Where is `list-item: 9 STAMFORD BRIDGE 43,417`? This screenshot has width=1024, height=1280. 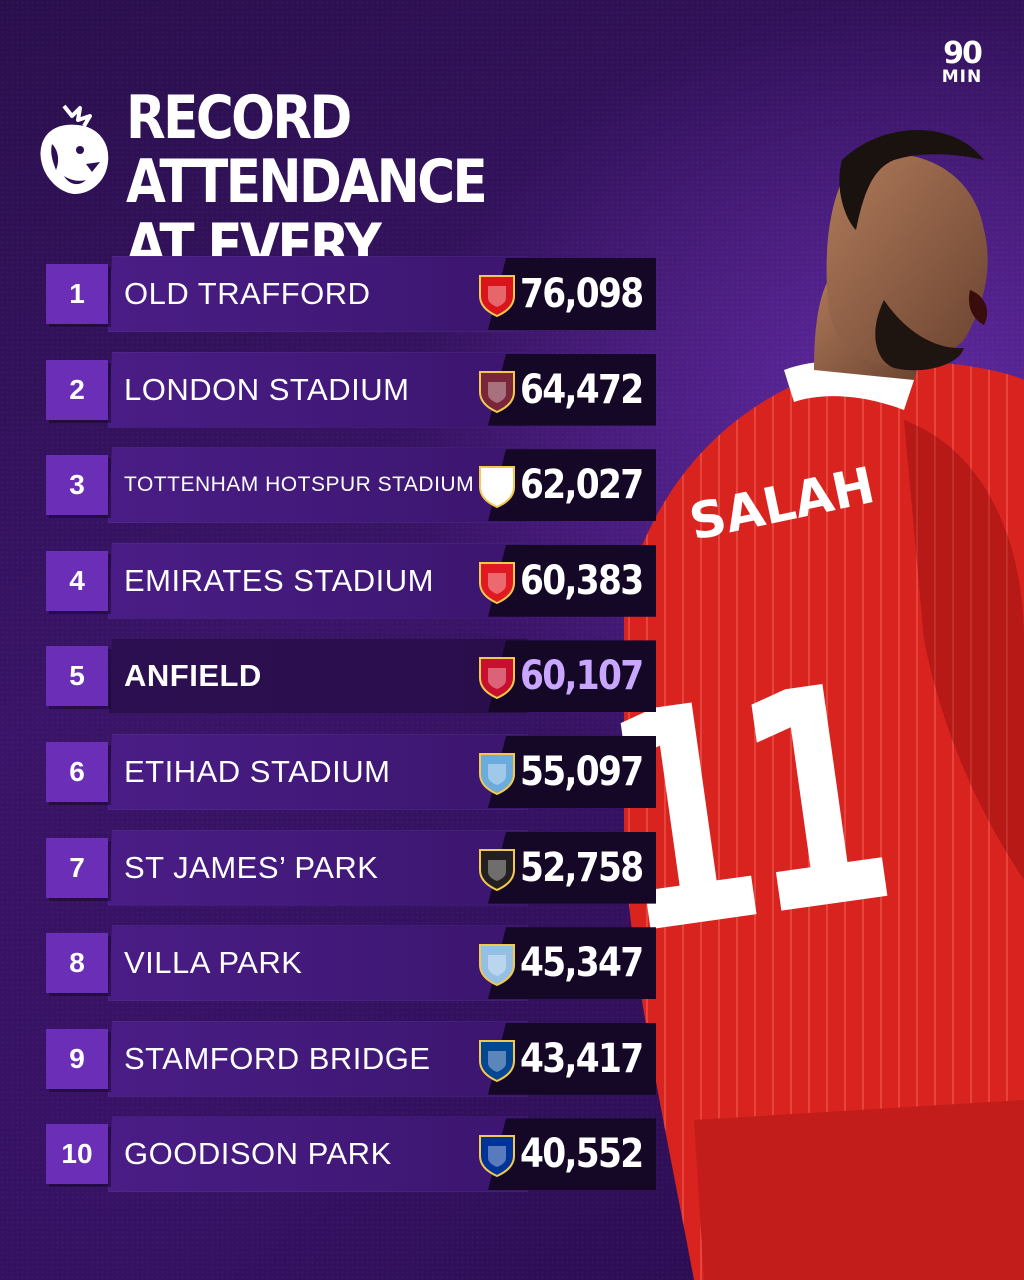 list-item: 9 STAMFORD BRIDGE 43,417 is located at coordinates (351, 1058).